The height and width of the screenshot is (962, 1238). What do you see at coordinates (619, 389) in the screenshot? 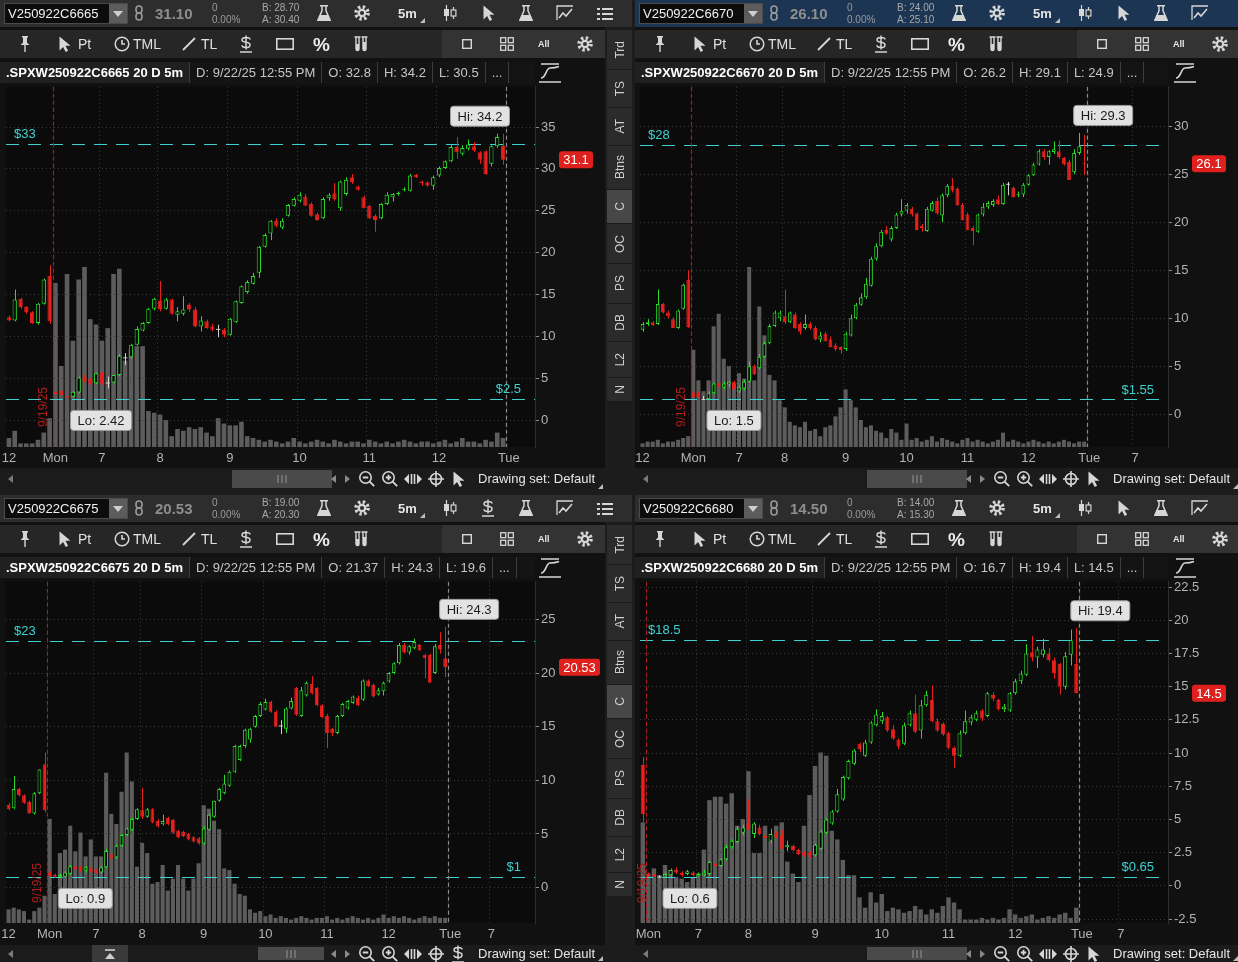
I see `text: N` at bounding box center [619, 389].